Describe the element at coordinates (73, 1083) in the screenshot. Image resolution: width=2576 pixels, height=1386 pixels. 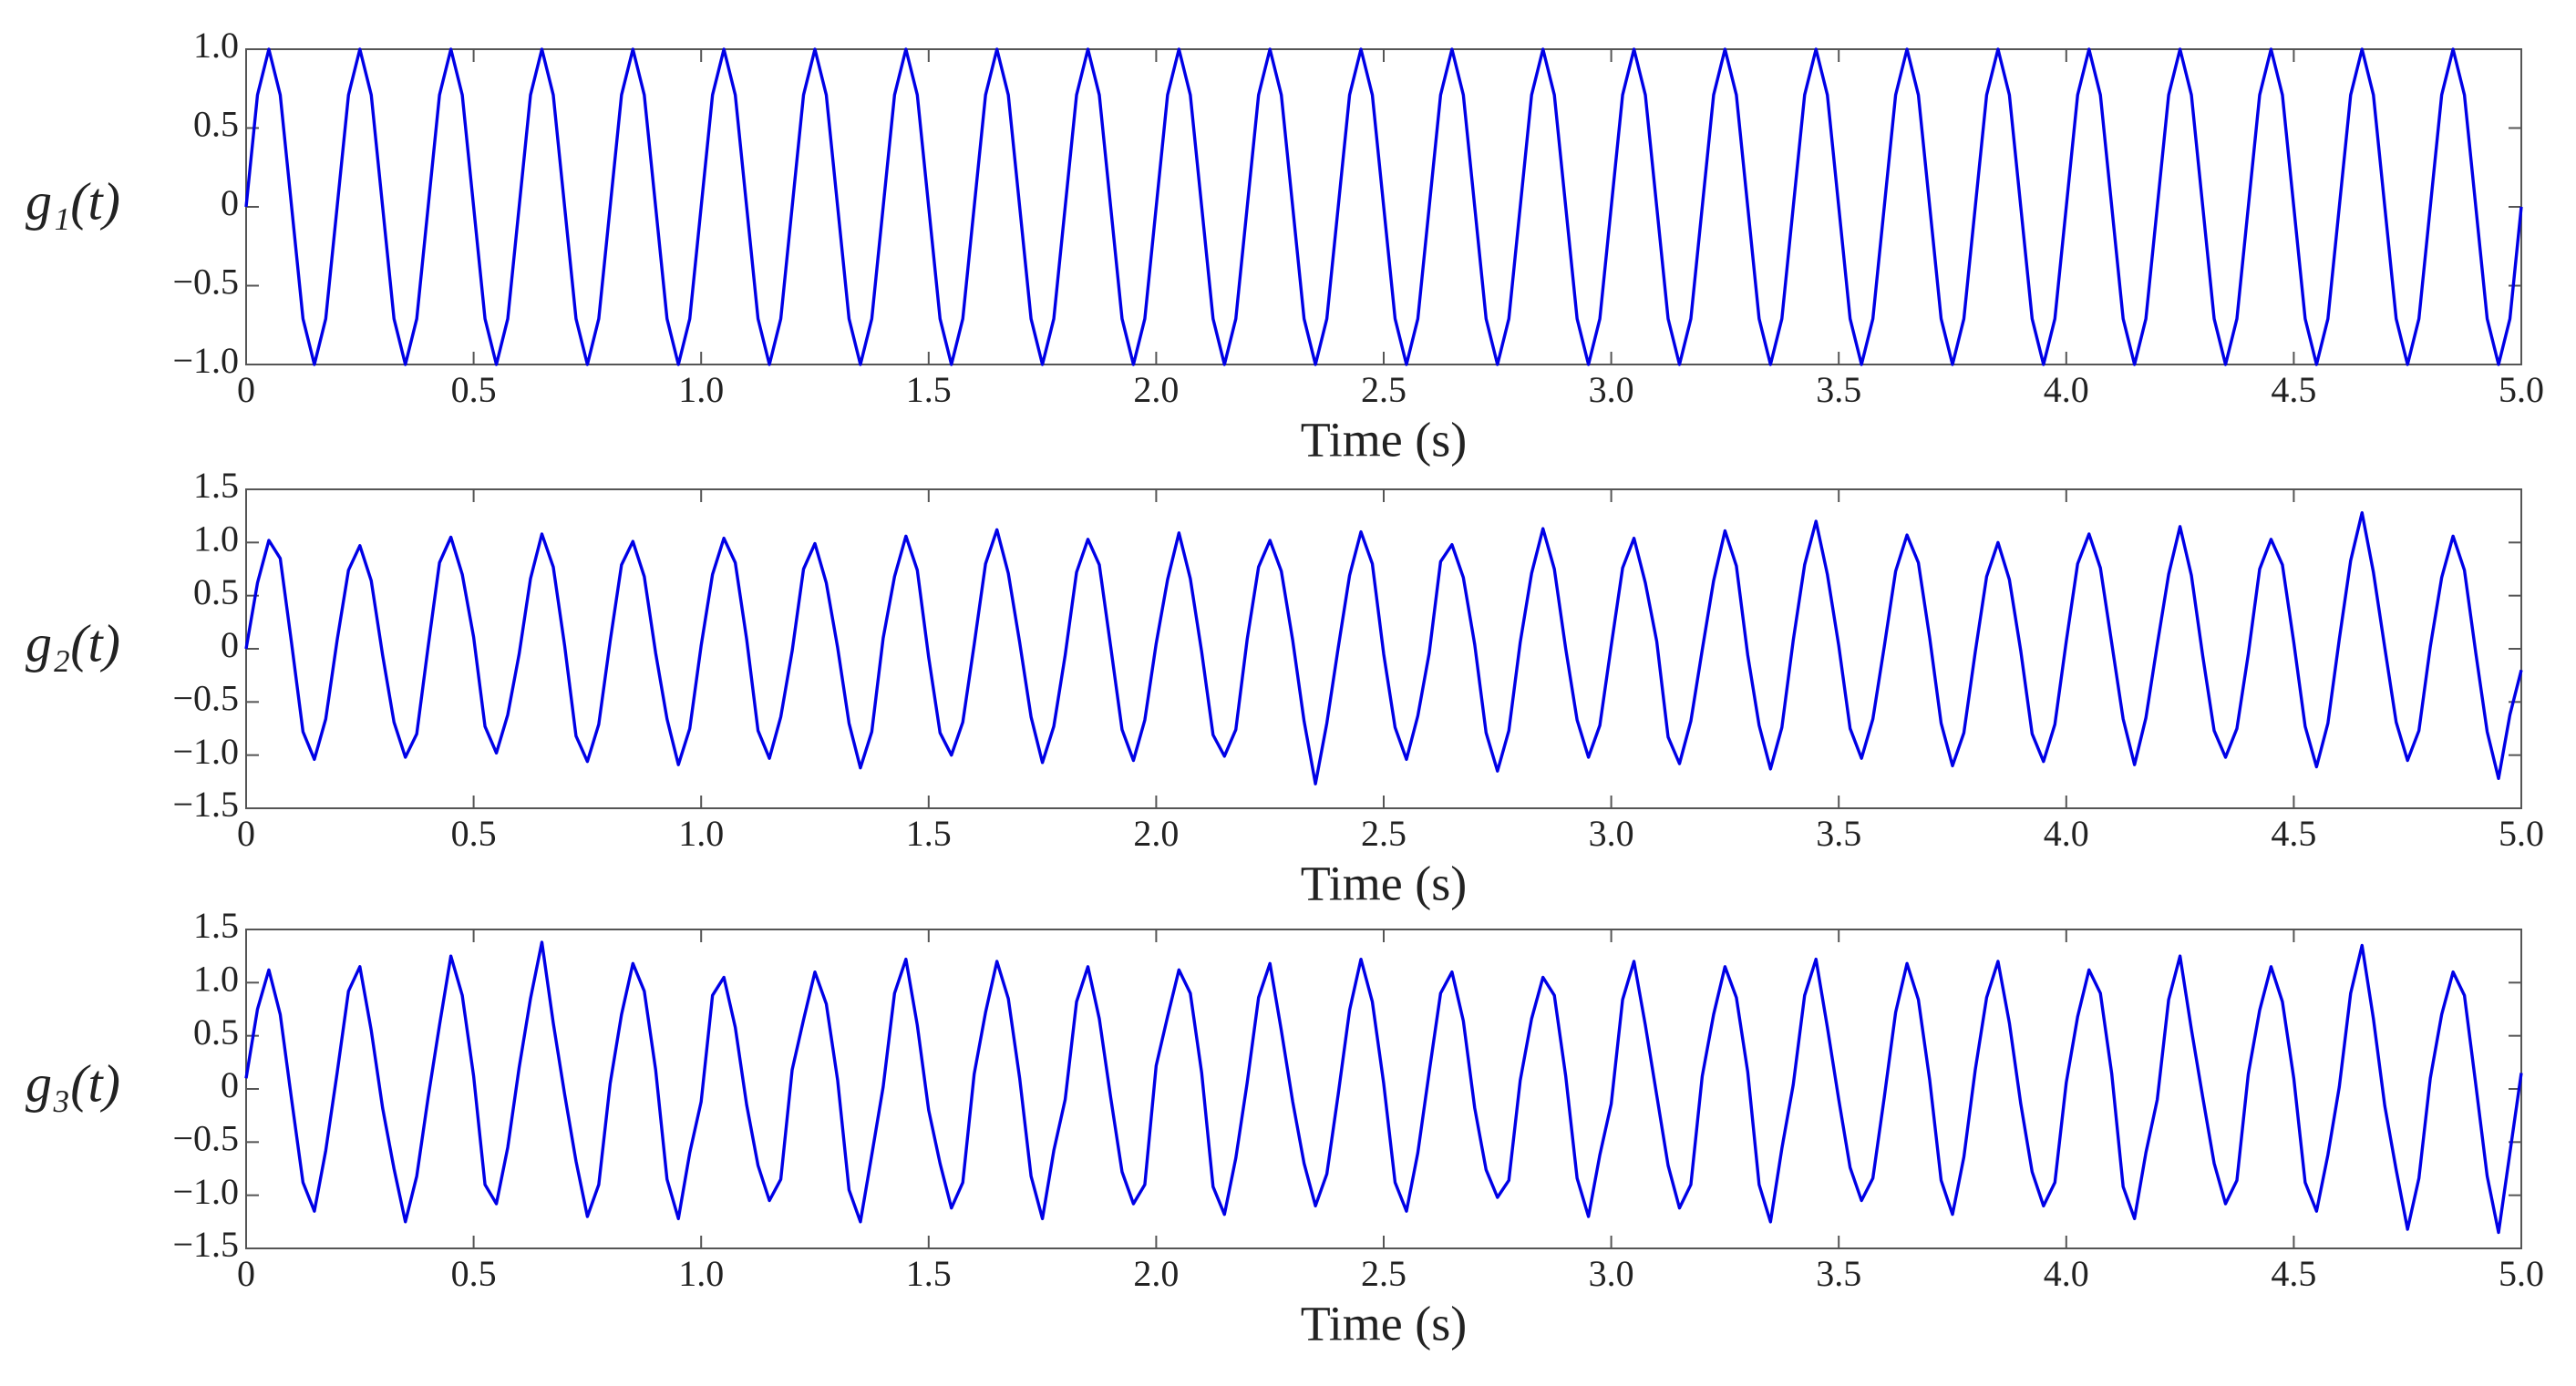
I see `y-axis-label: g₃(t)` at that location.